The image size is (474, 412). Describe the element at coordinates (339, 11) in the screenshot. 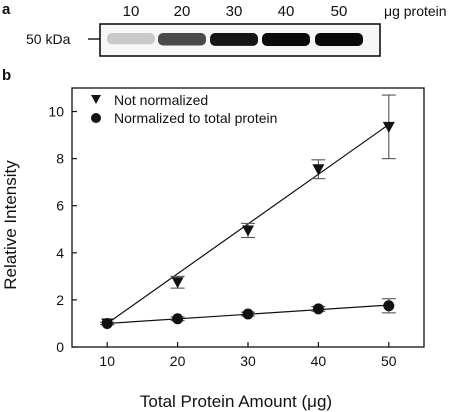

I see `lane-label-50: 50` at that location.